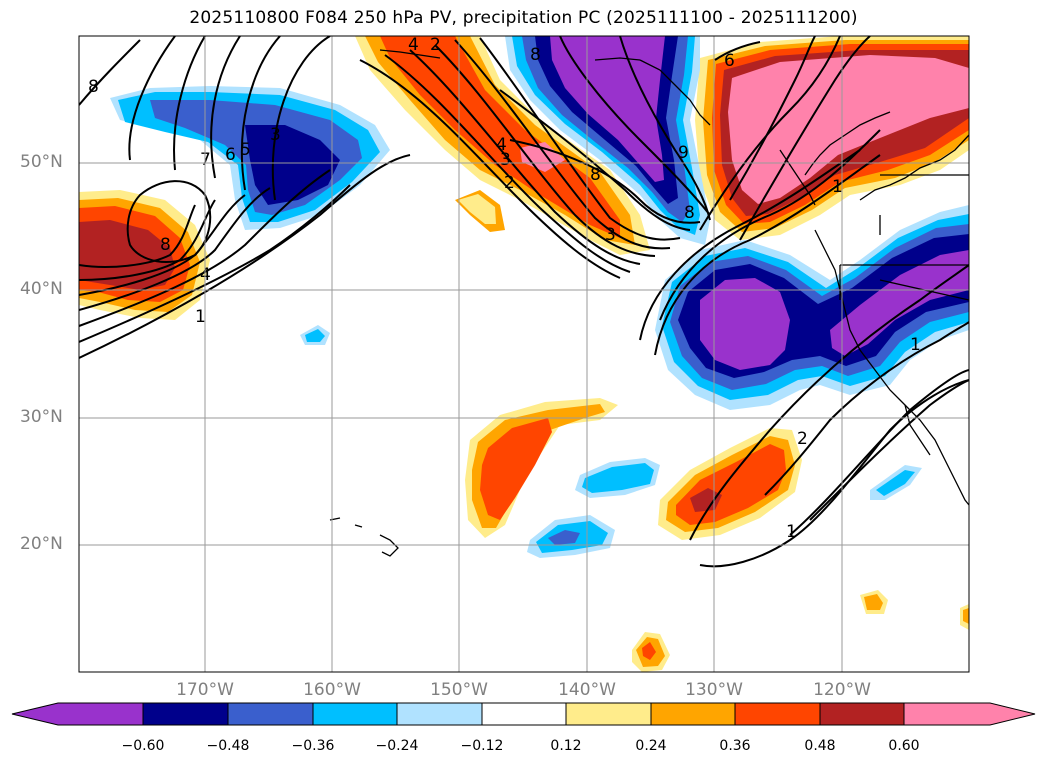 Image resolution: width=1047 pixels, height=765 pixels. Describe the element at coordinates (41, 289) in the screenshot. I see `lat-label-40n: 40°N` at that location.